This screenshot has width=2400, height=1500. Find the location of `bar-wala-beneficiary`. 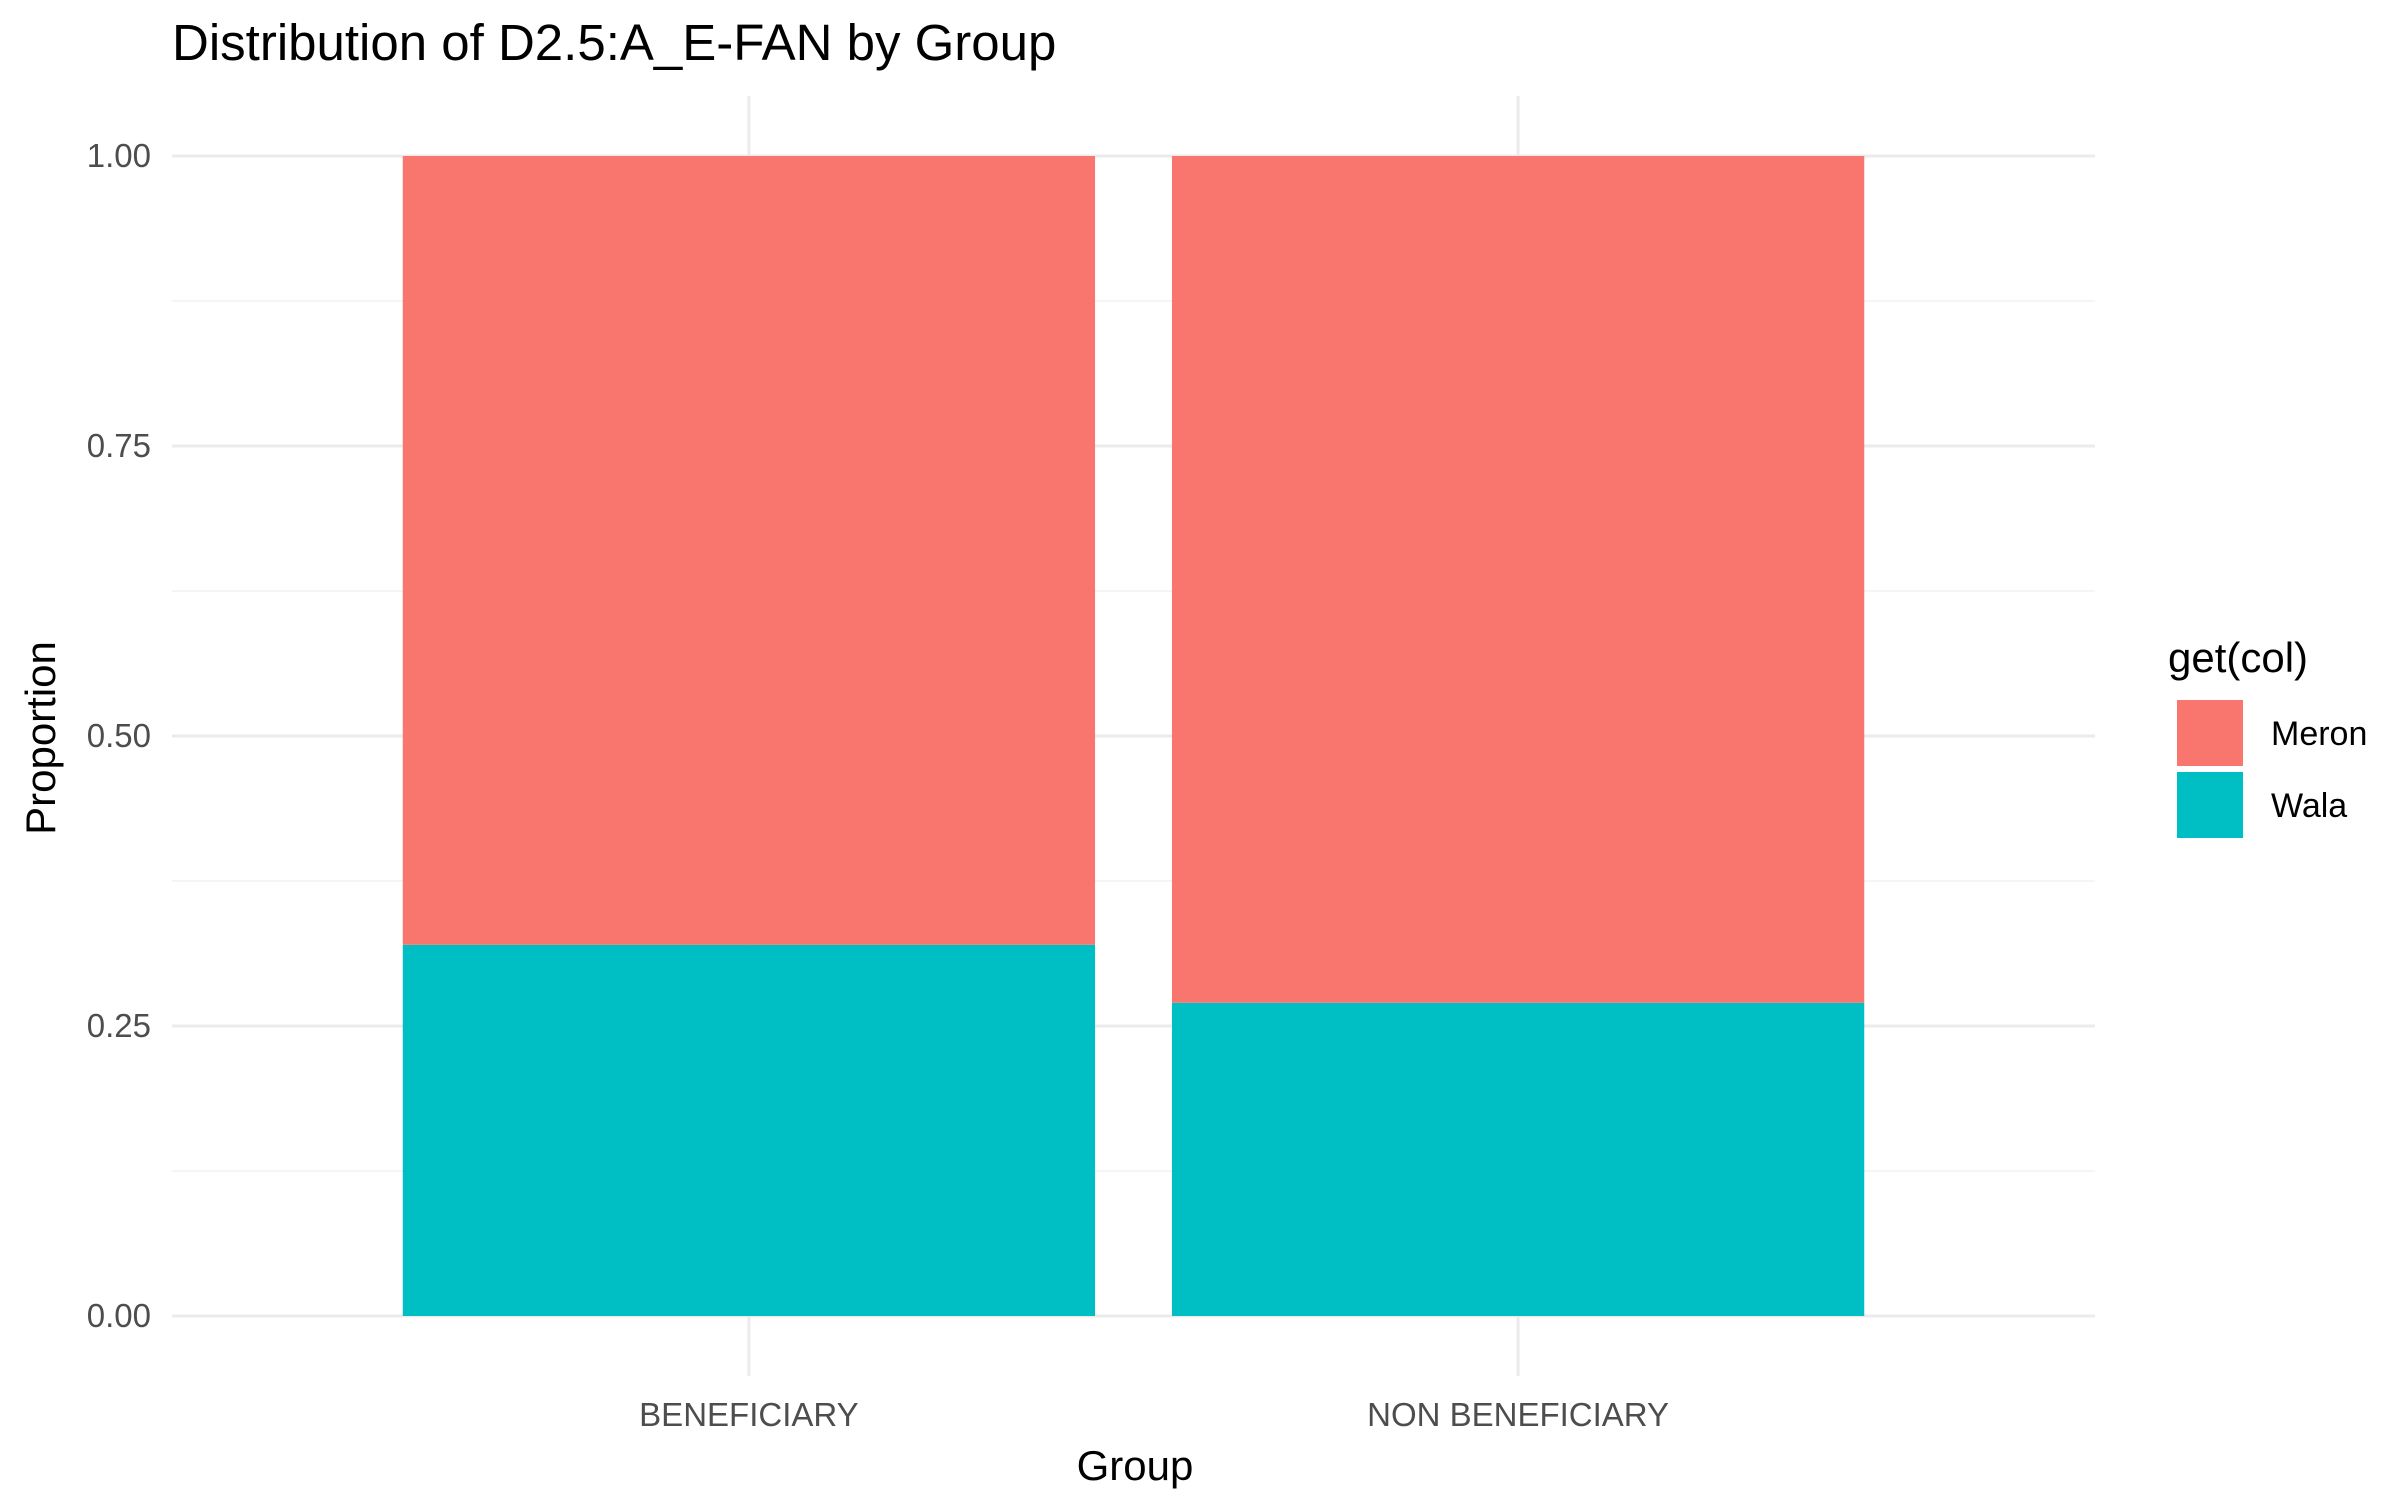

bar-wala-beneficiary is located at coordinates (749, 1130).